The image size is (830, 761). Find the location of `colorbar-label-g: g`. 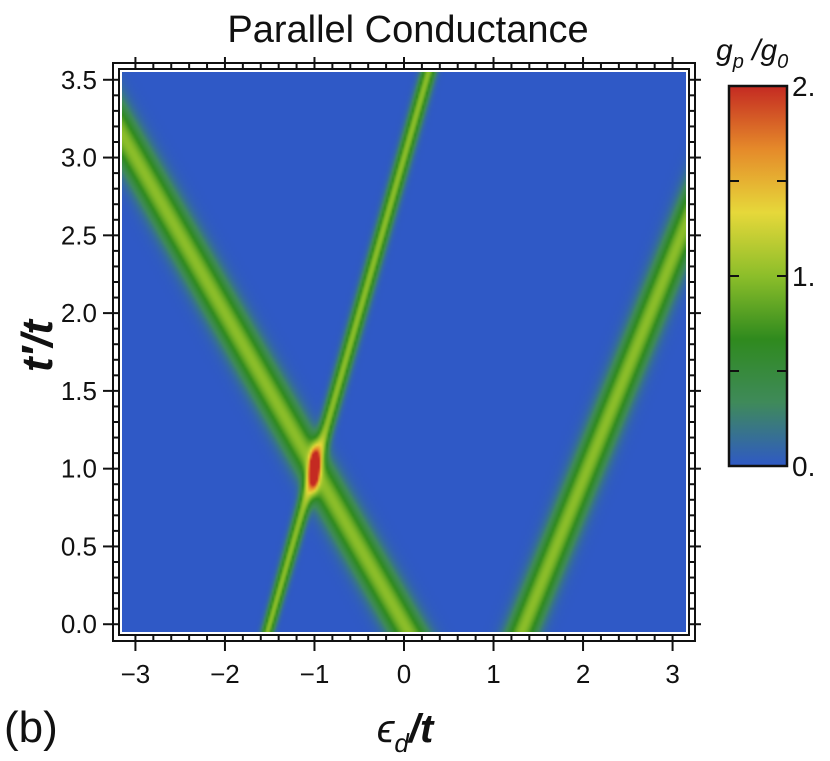

colorbar-label-g: g is located at coordinates (724, 50).